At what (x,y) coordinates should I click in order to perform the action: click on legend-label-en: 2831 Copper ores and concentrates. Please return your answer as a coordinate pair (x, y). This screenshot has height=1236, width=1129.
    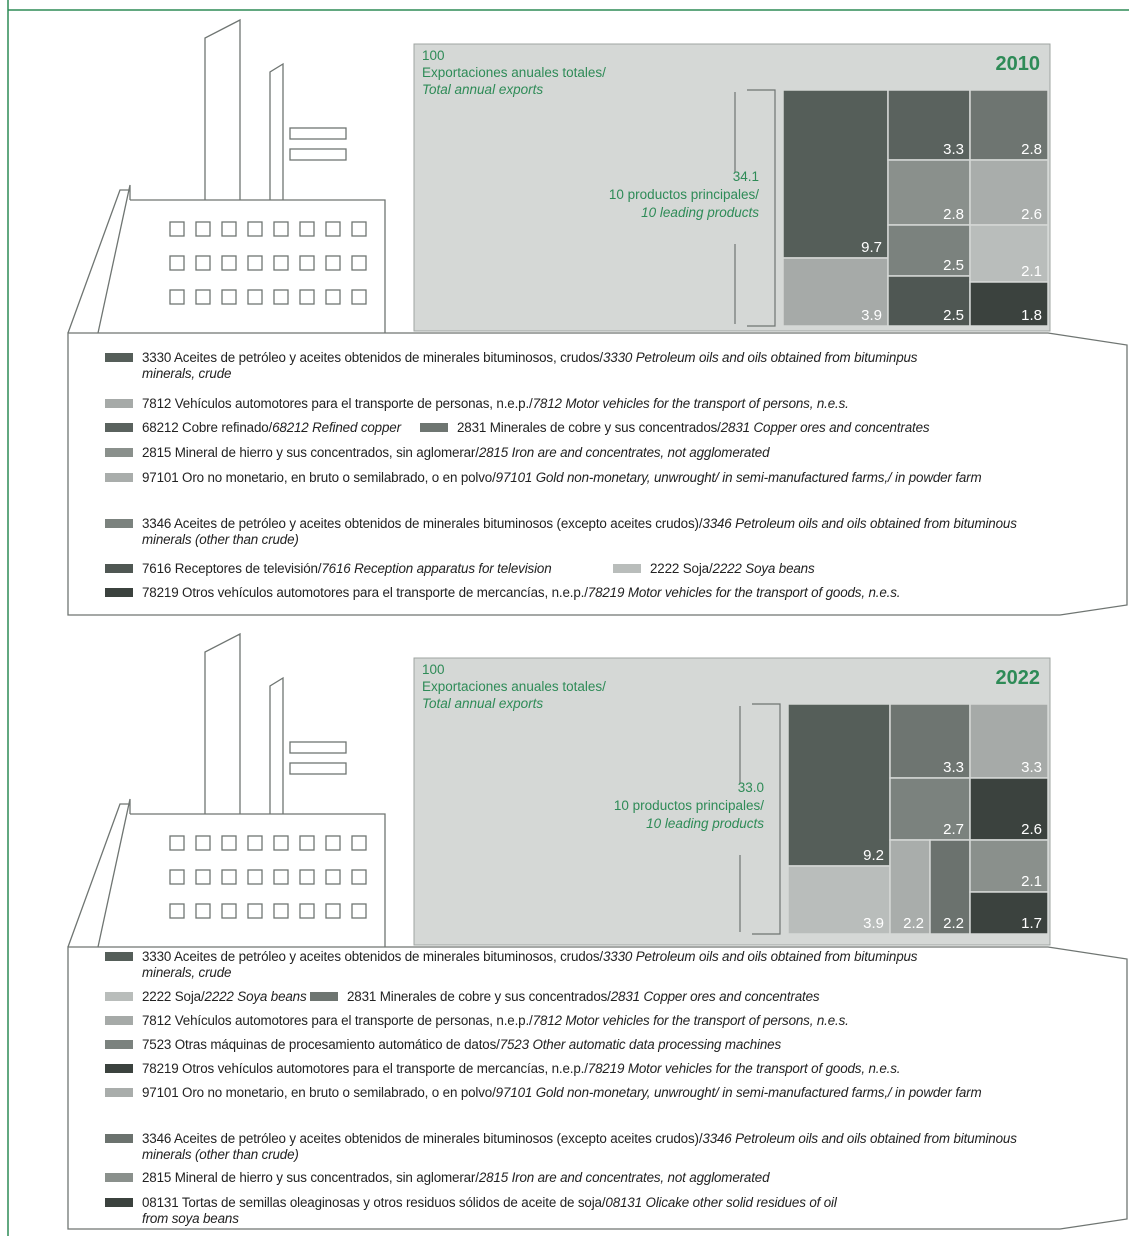
    Looking at the image, I should click on (715, 996).